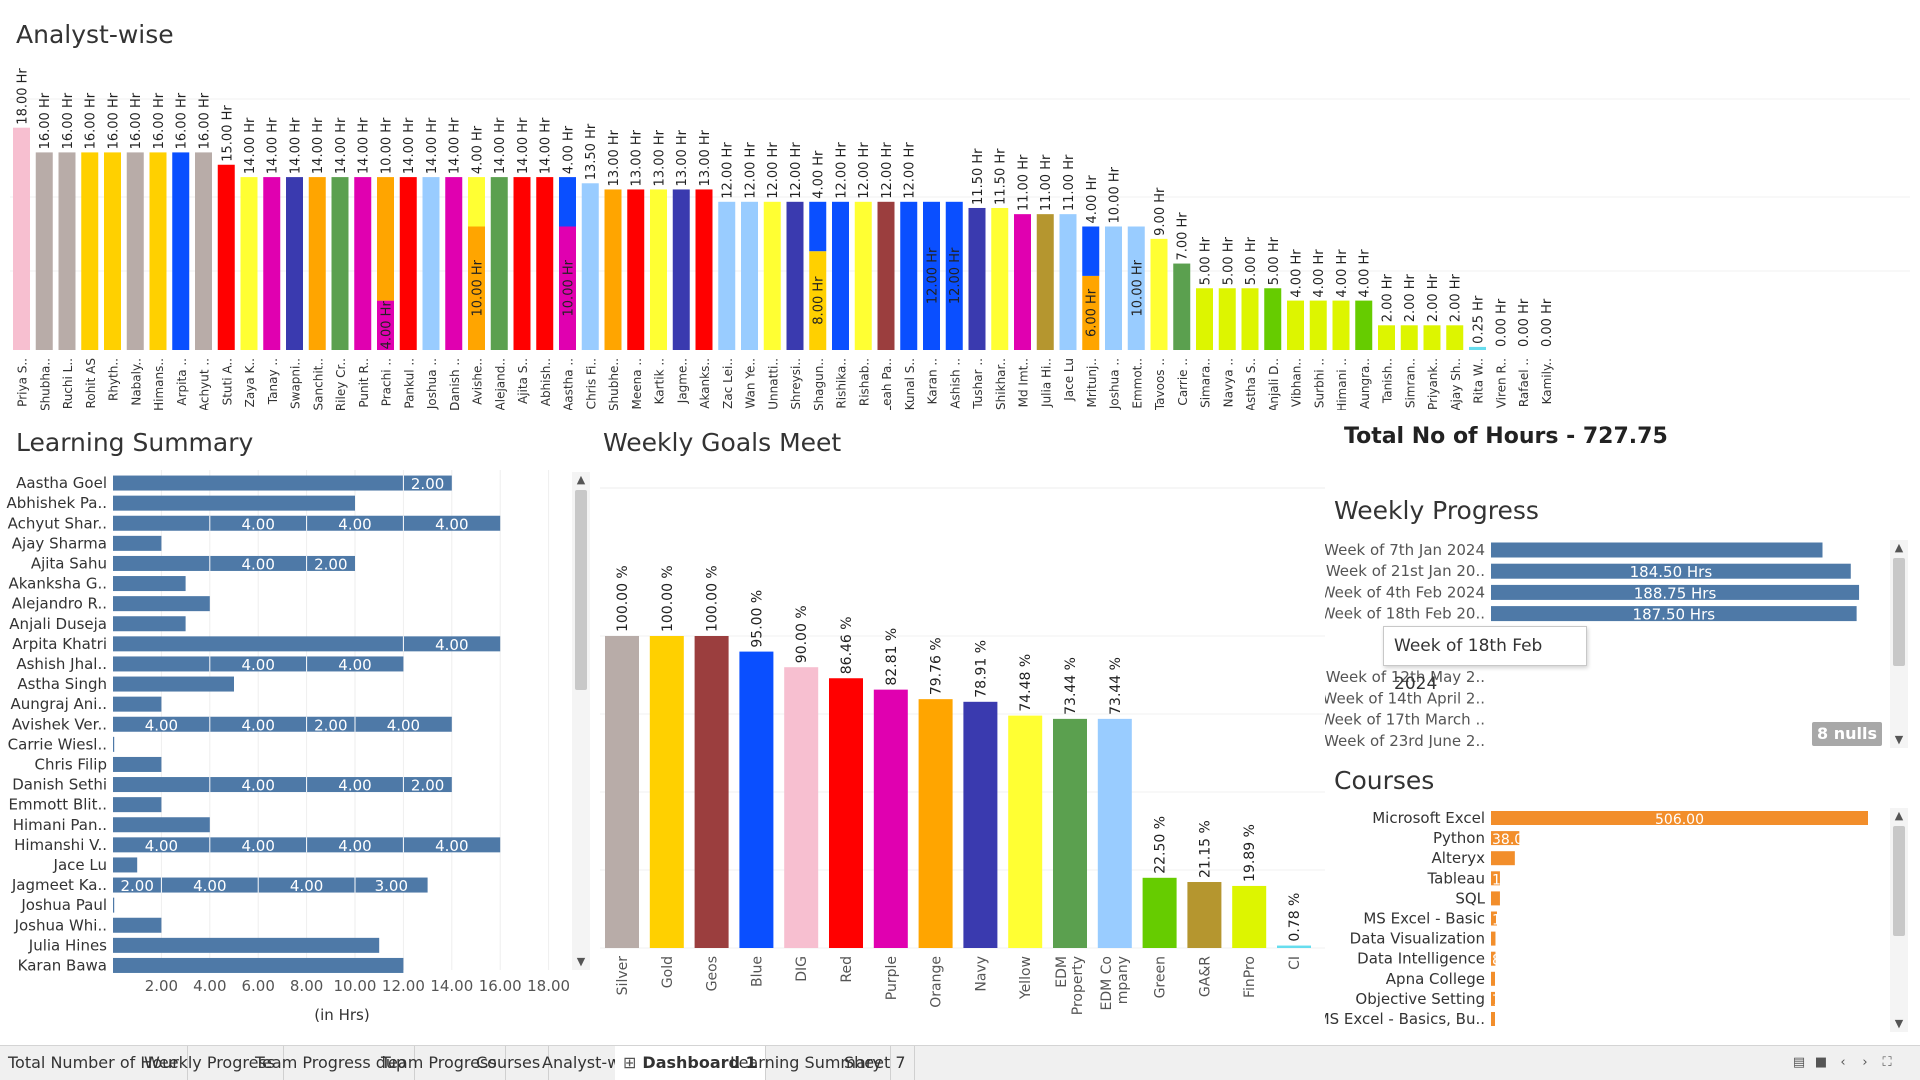 The image size is (1920, 1080). I want to click on analyst-bar-group: 5.00 Hr Simara.., so click(1205, 322).